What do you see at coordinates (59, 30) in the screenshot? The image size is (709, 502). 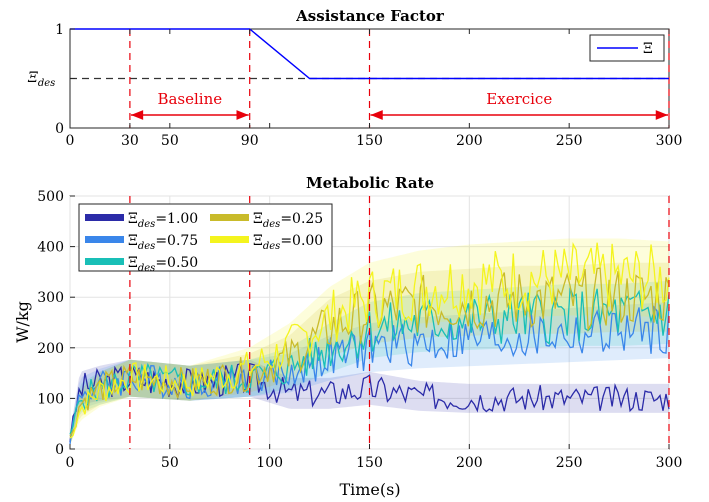 I see `top-y-tick-label: 1` at bounding box center [59, 30].